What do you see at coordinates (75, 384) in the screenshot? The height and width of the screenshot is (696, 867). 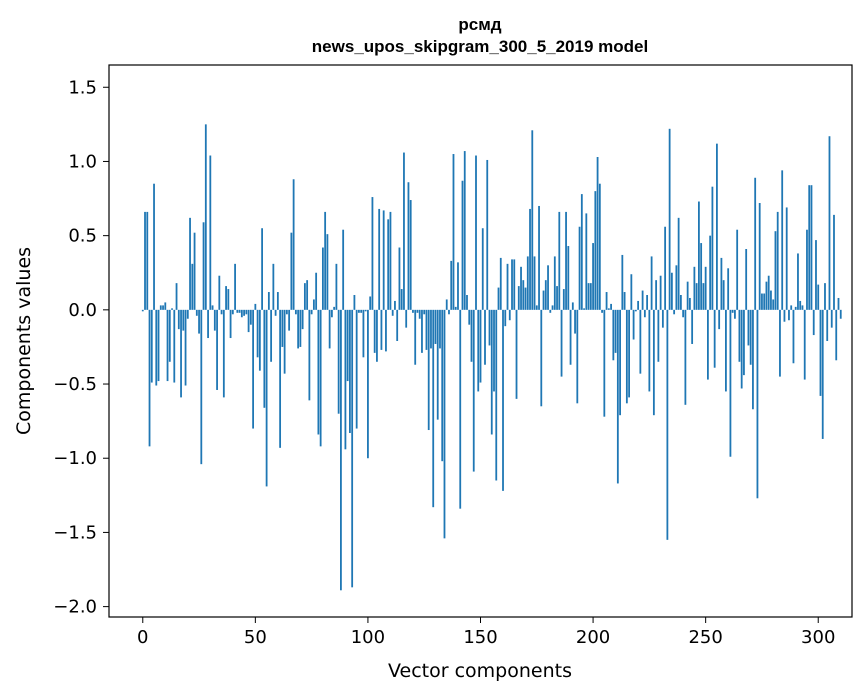 I see `y-tick-label: −0.5` at bounding box center [75, 384].